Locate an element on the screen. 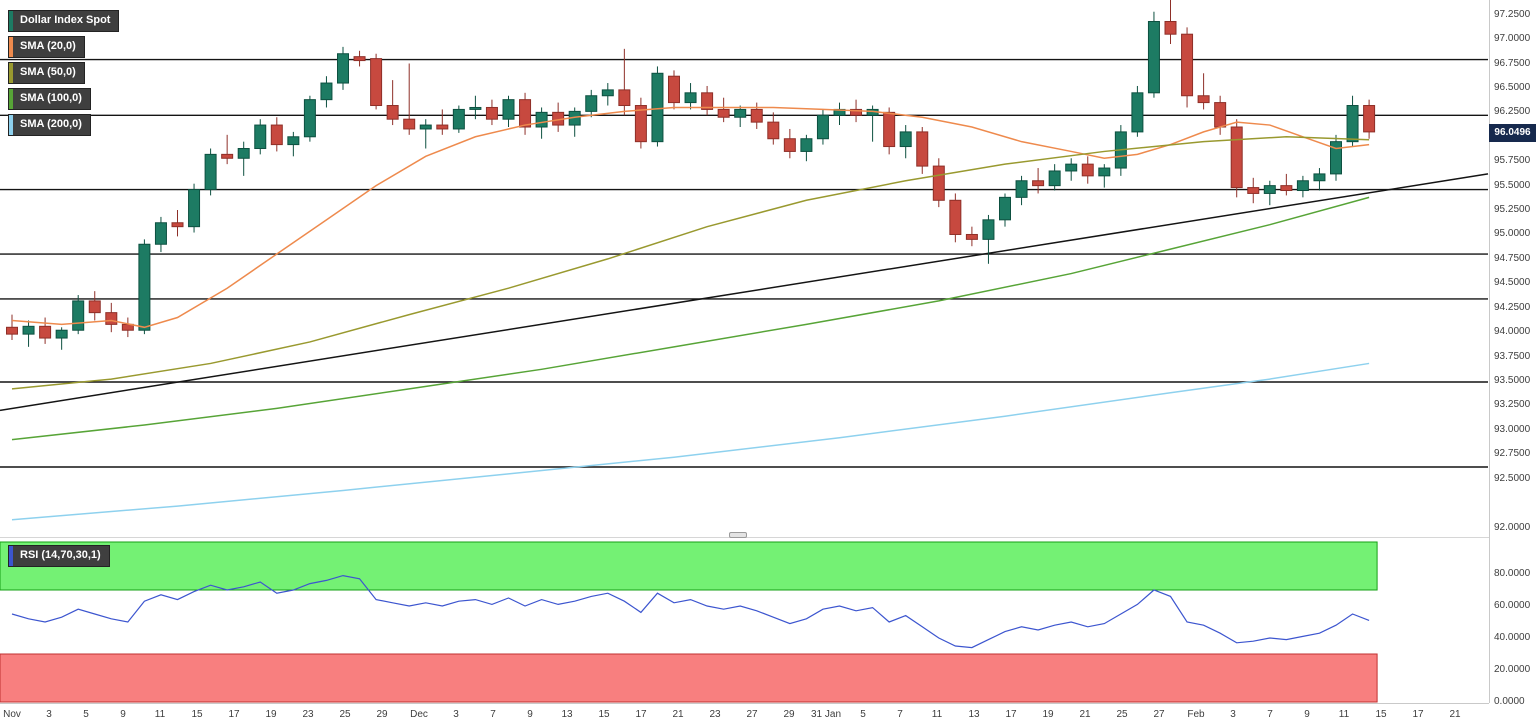 The image size is (1536, 726). y-axis-tick: 94.2500 is located at coordinates (1512, 307).